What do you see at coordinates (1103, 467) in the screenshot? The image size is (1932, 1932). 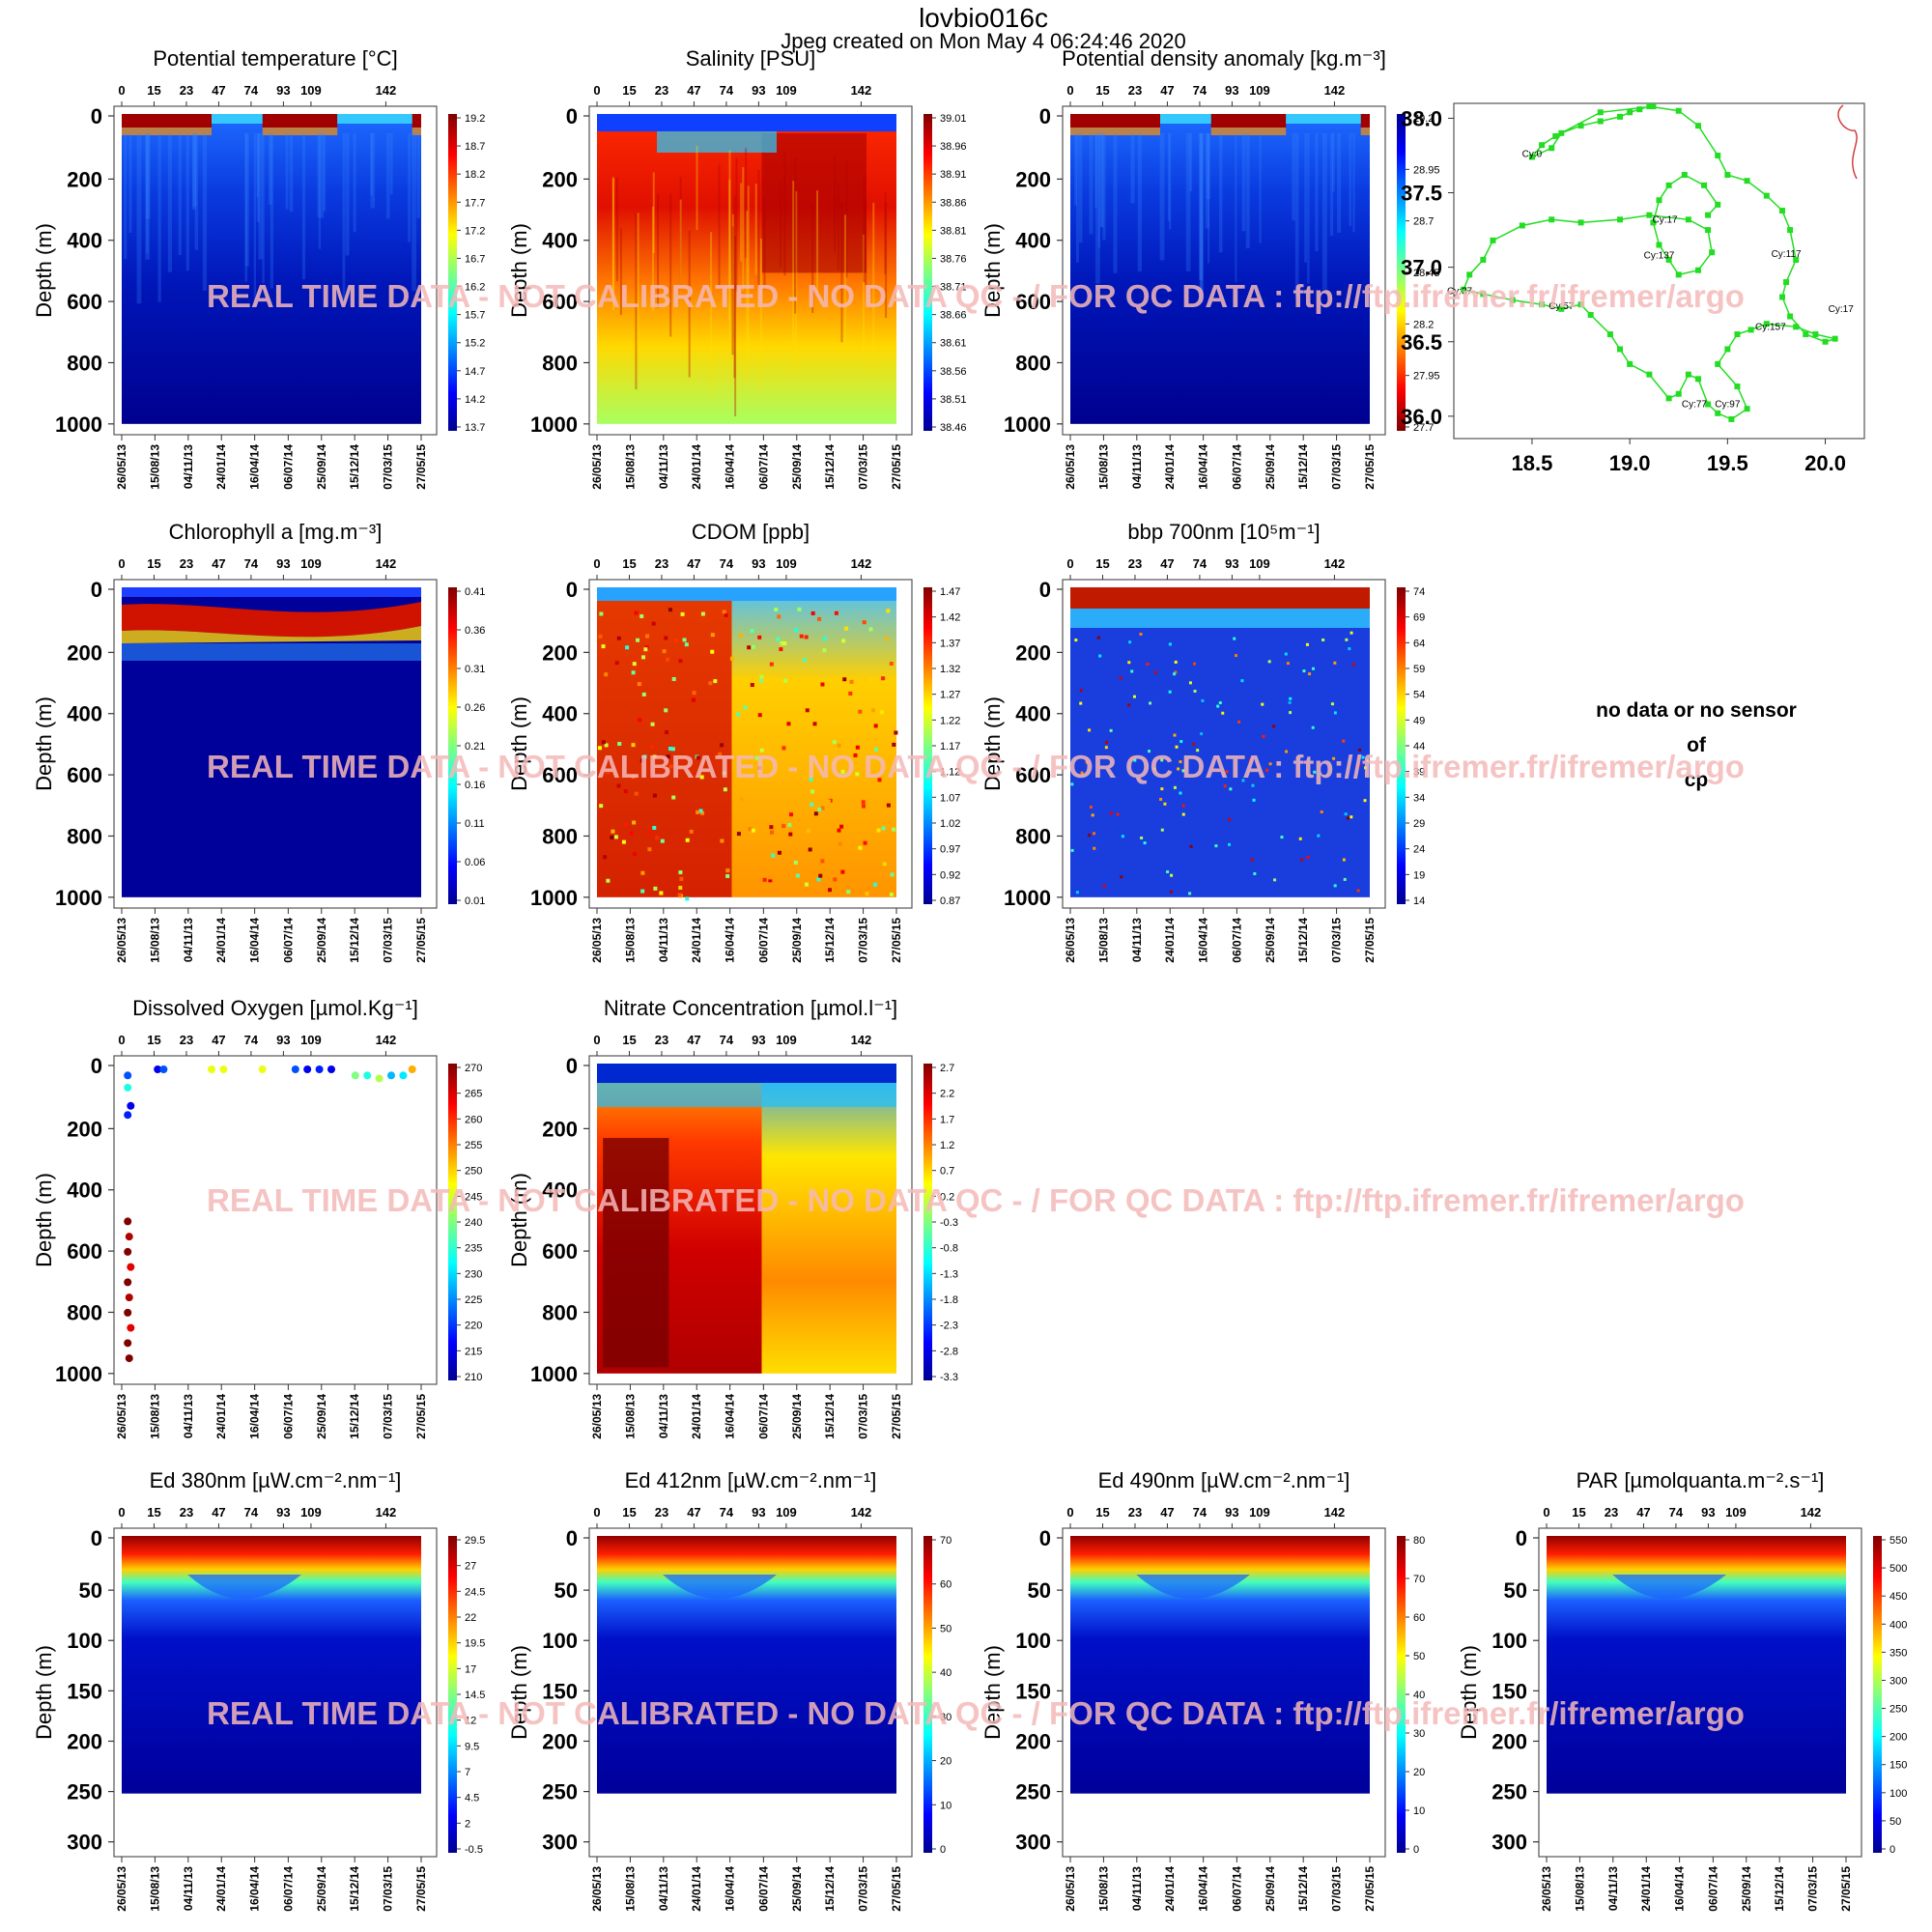 I see `date-tick-label: 15/08/13` at bounding box center [1103, 467].